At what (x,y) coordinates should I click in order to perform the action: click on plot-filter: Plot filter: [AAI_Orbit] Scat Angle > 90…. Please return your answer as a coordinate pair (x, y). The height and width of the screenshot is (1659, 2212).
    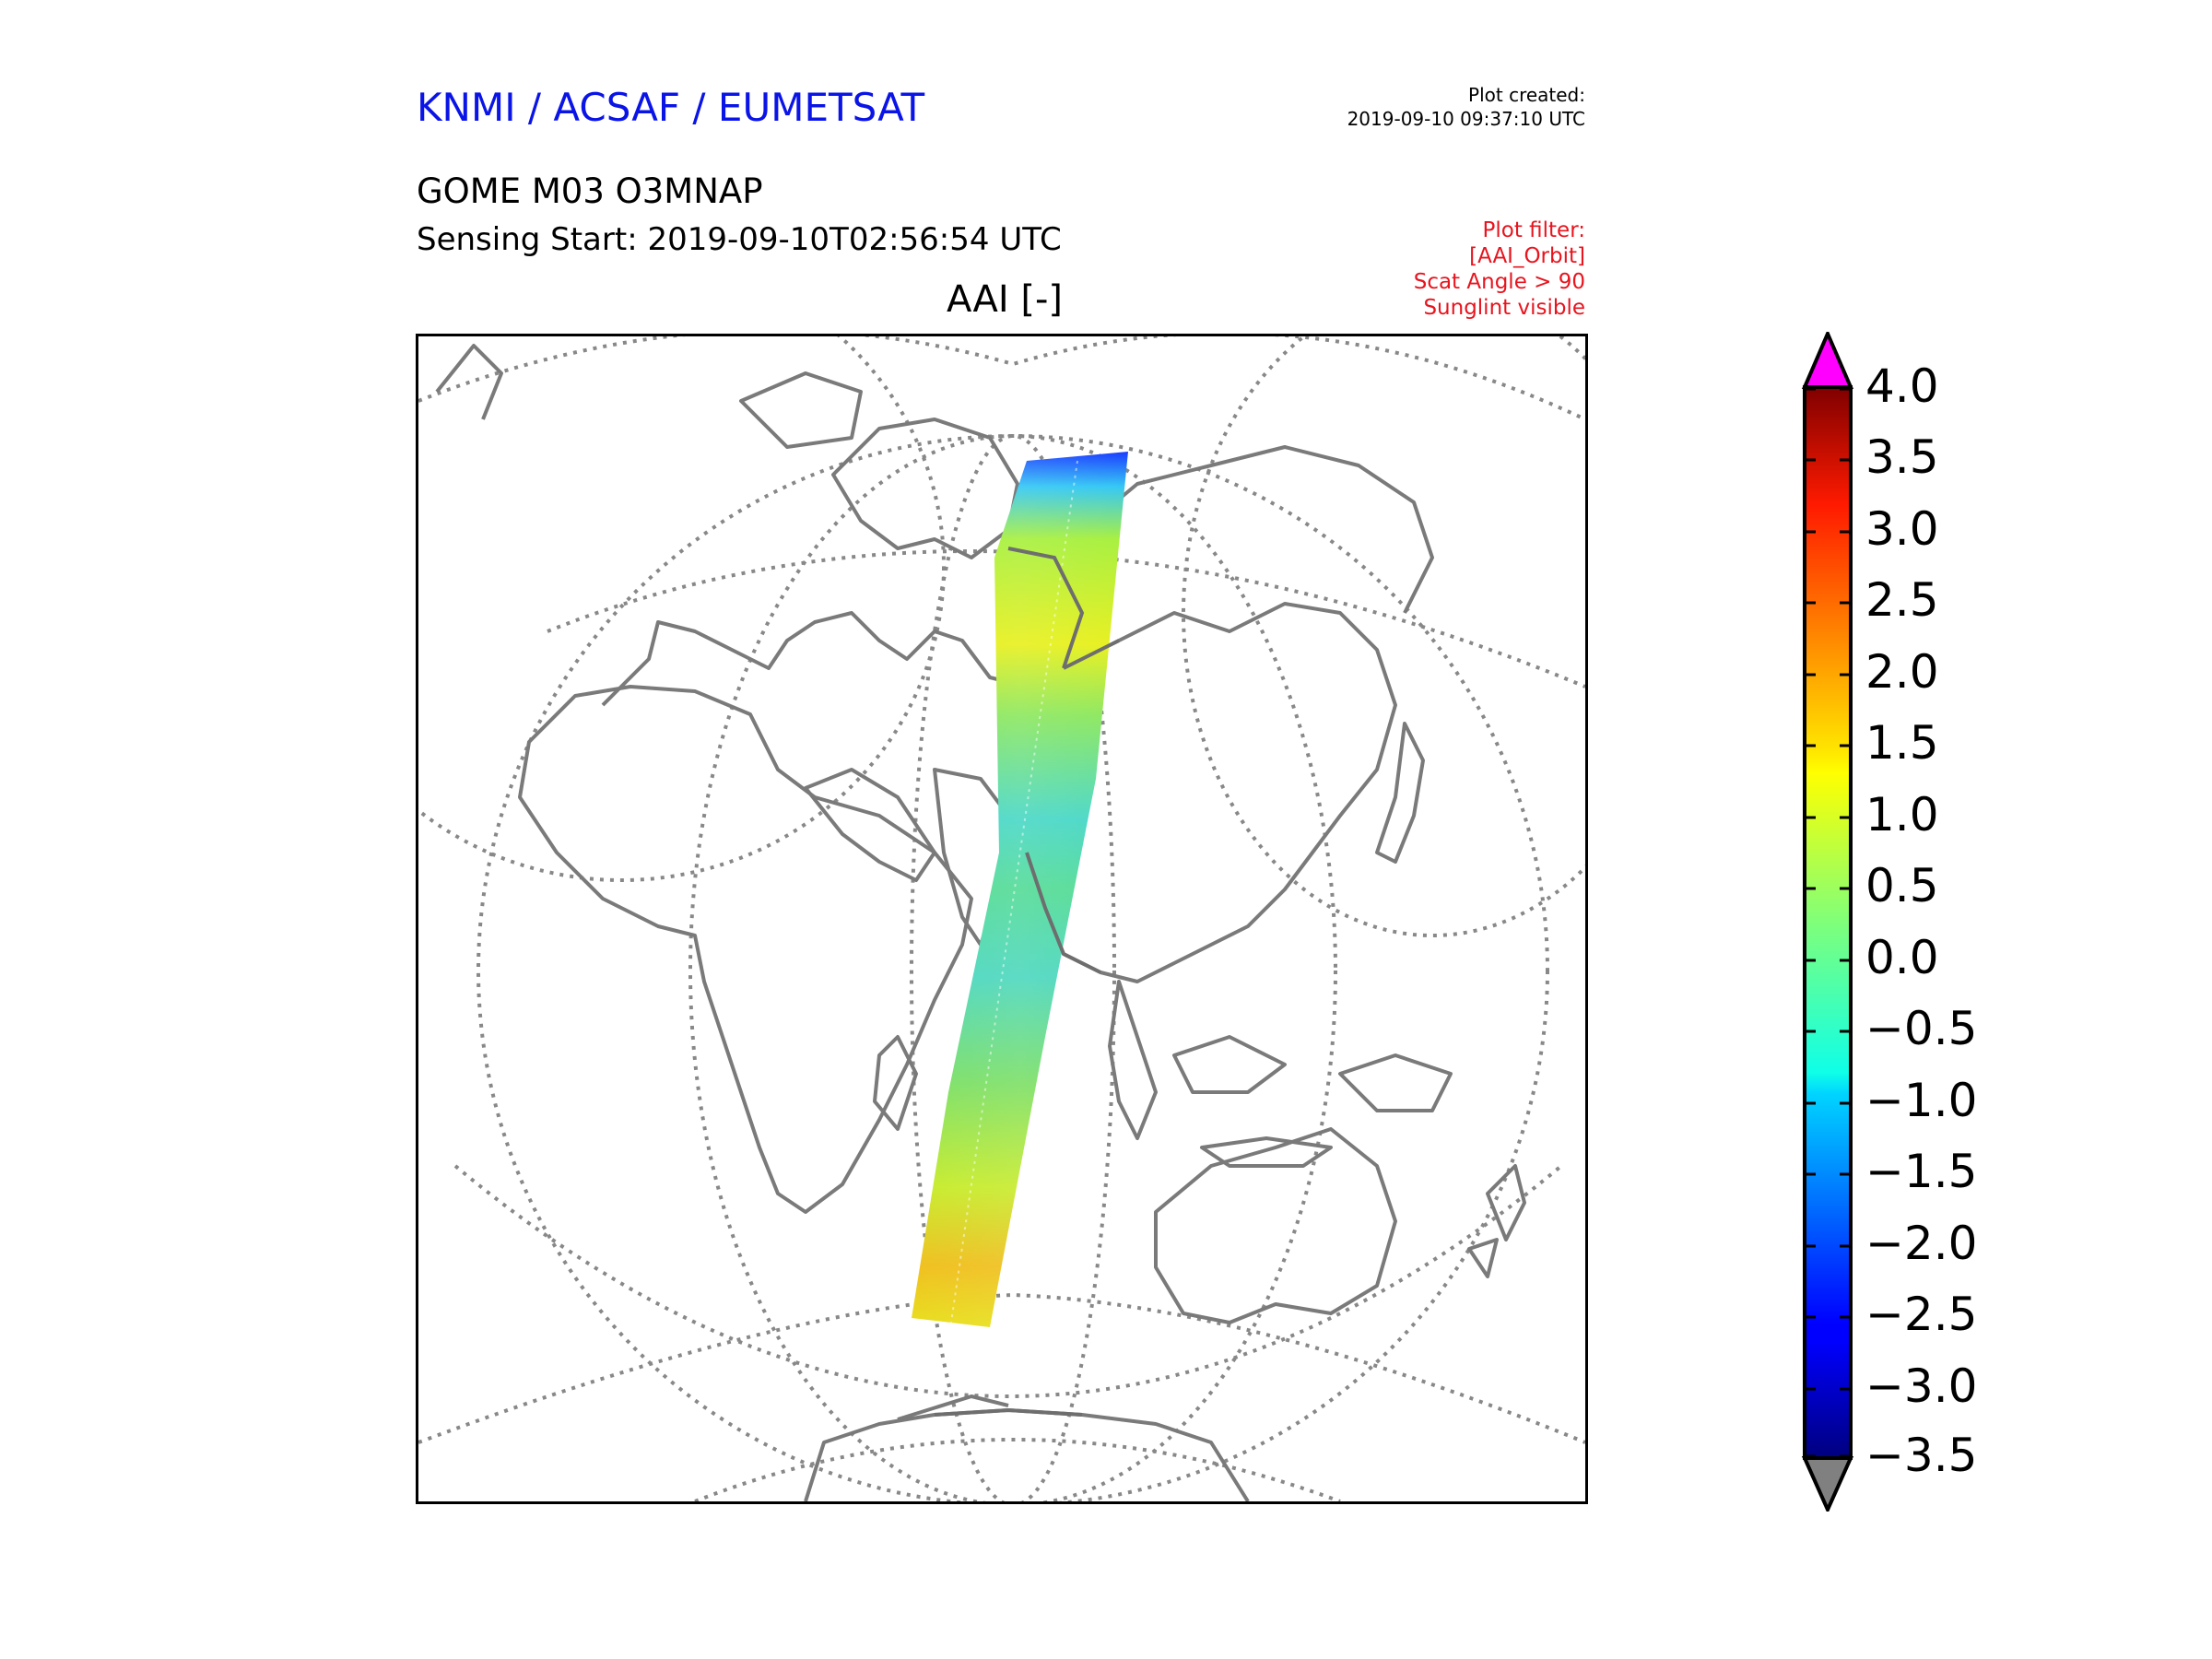
    Looking at the image, I should click on (1499, 269).